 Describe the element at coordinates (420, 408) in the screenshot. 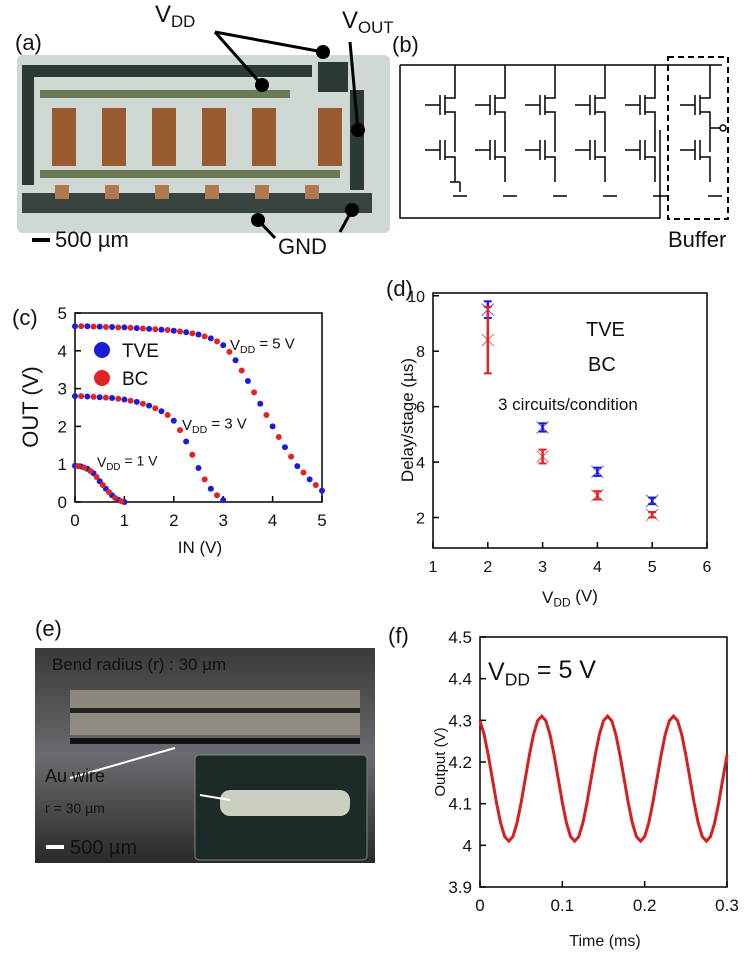

I see `y-tick-label: 6` at that location.